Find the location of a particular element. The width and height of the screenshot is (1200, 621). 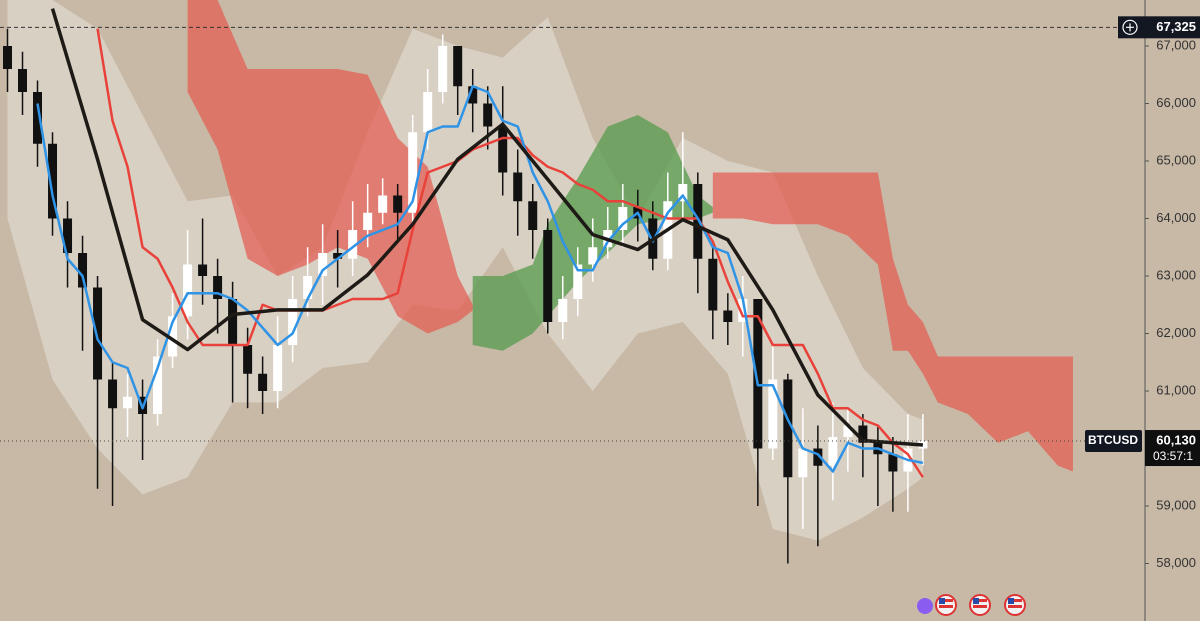

last-price-box is located at coordinates (1172, 448).